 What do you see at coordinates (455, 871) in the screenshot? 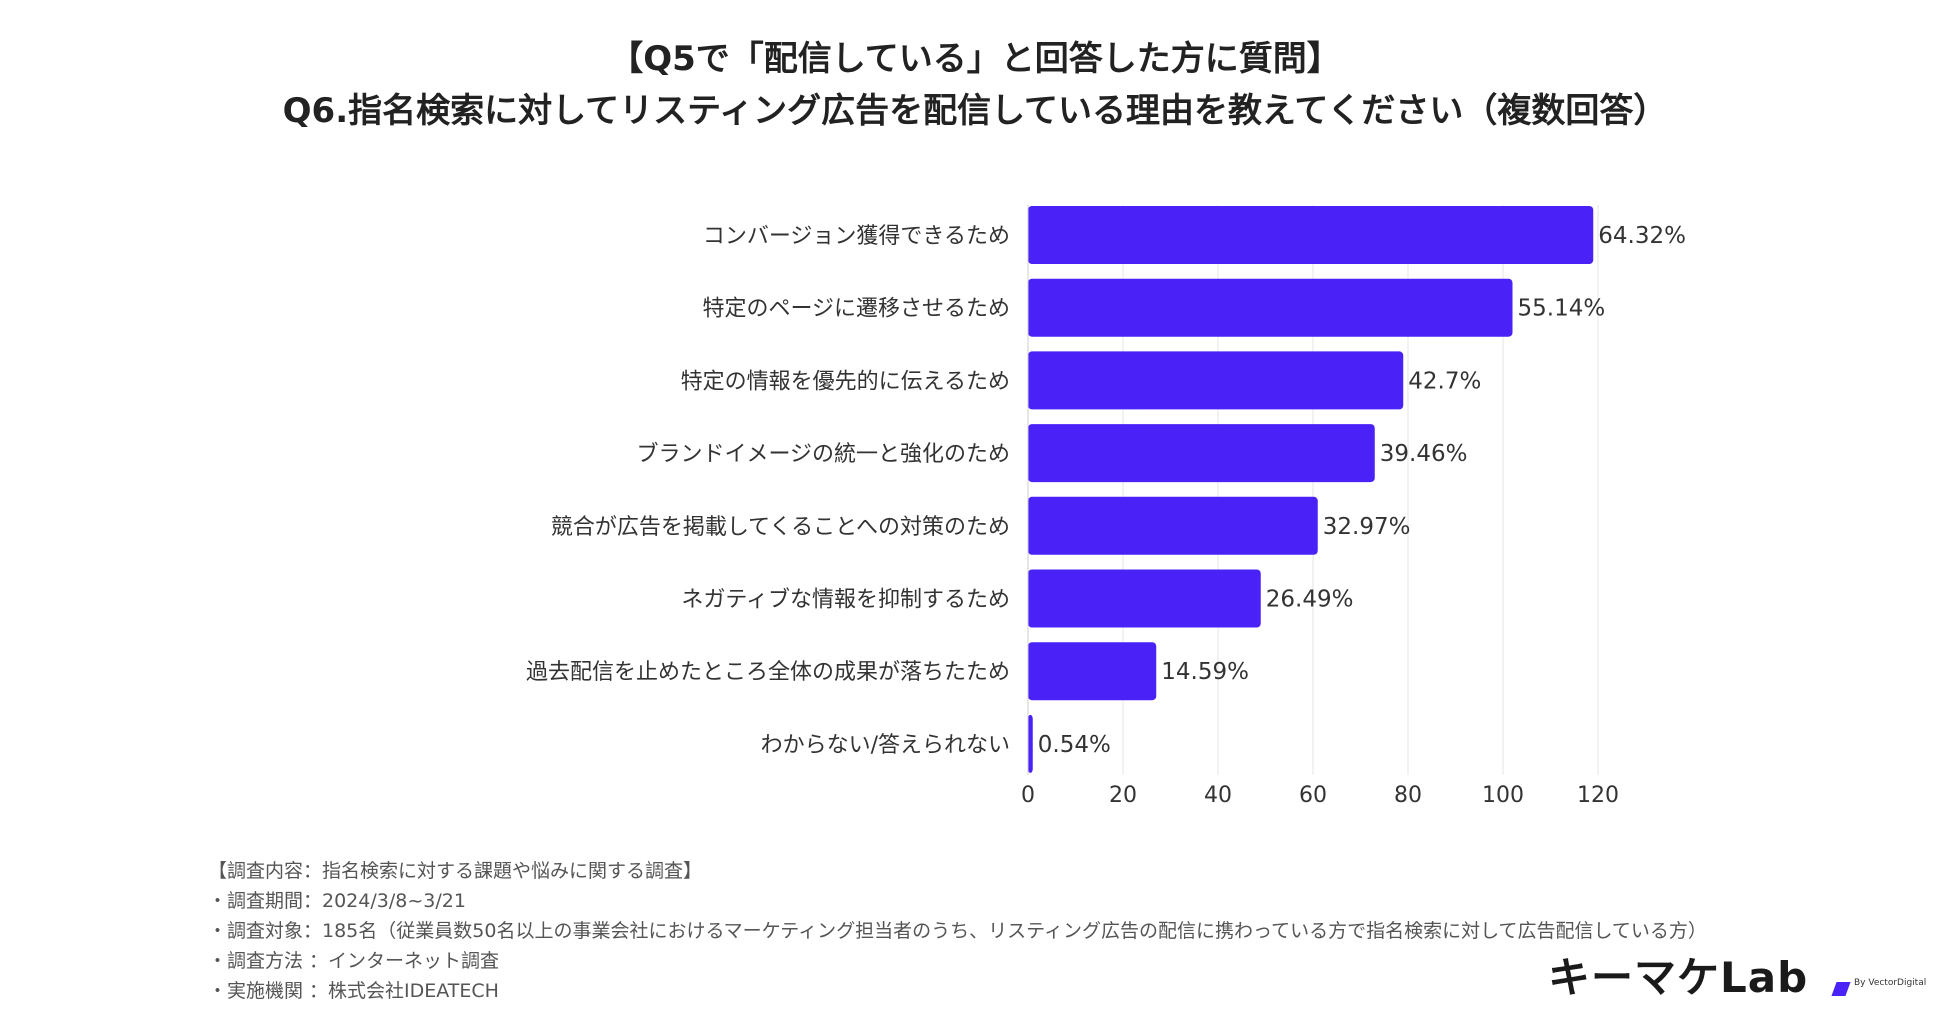
I see `survey-note-content: 【調査内容：指名検索に対する課題や悩みに関する調査】` at bounding box center [455, 871].